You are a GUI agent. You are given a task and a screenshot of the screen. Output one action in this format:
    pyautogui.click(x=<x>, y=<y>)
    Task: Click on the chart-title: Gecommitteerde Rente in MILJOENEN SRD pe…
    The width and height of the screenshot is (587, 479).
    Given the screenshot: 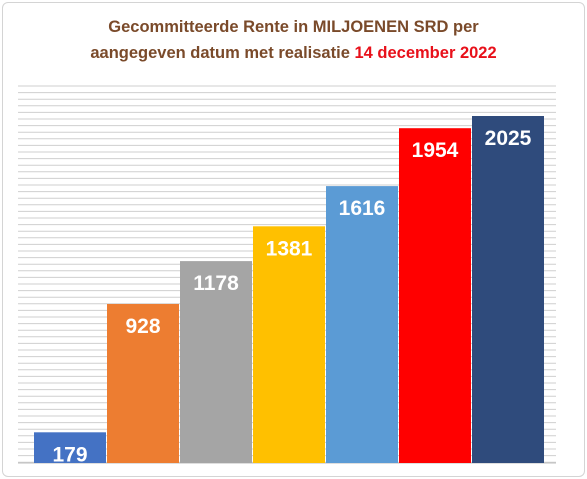 What is the action you would take?
    pyautogui.click(x=293, y=40)
    